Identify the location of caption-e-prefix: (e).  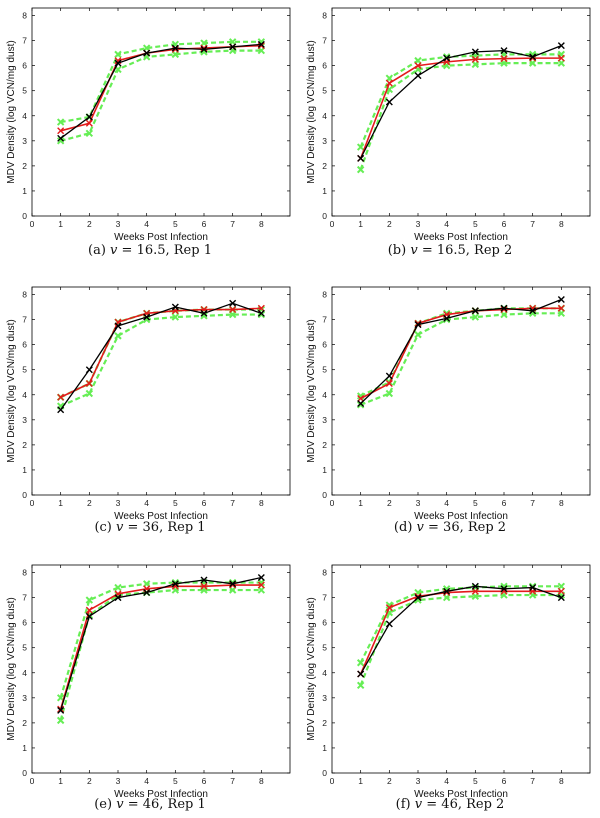
(103, 804).